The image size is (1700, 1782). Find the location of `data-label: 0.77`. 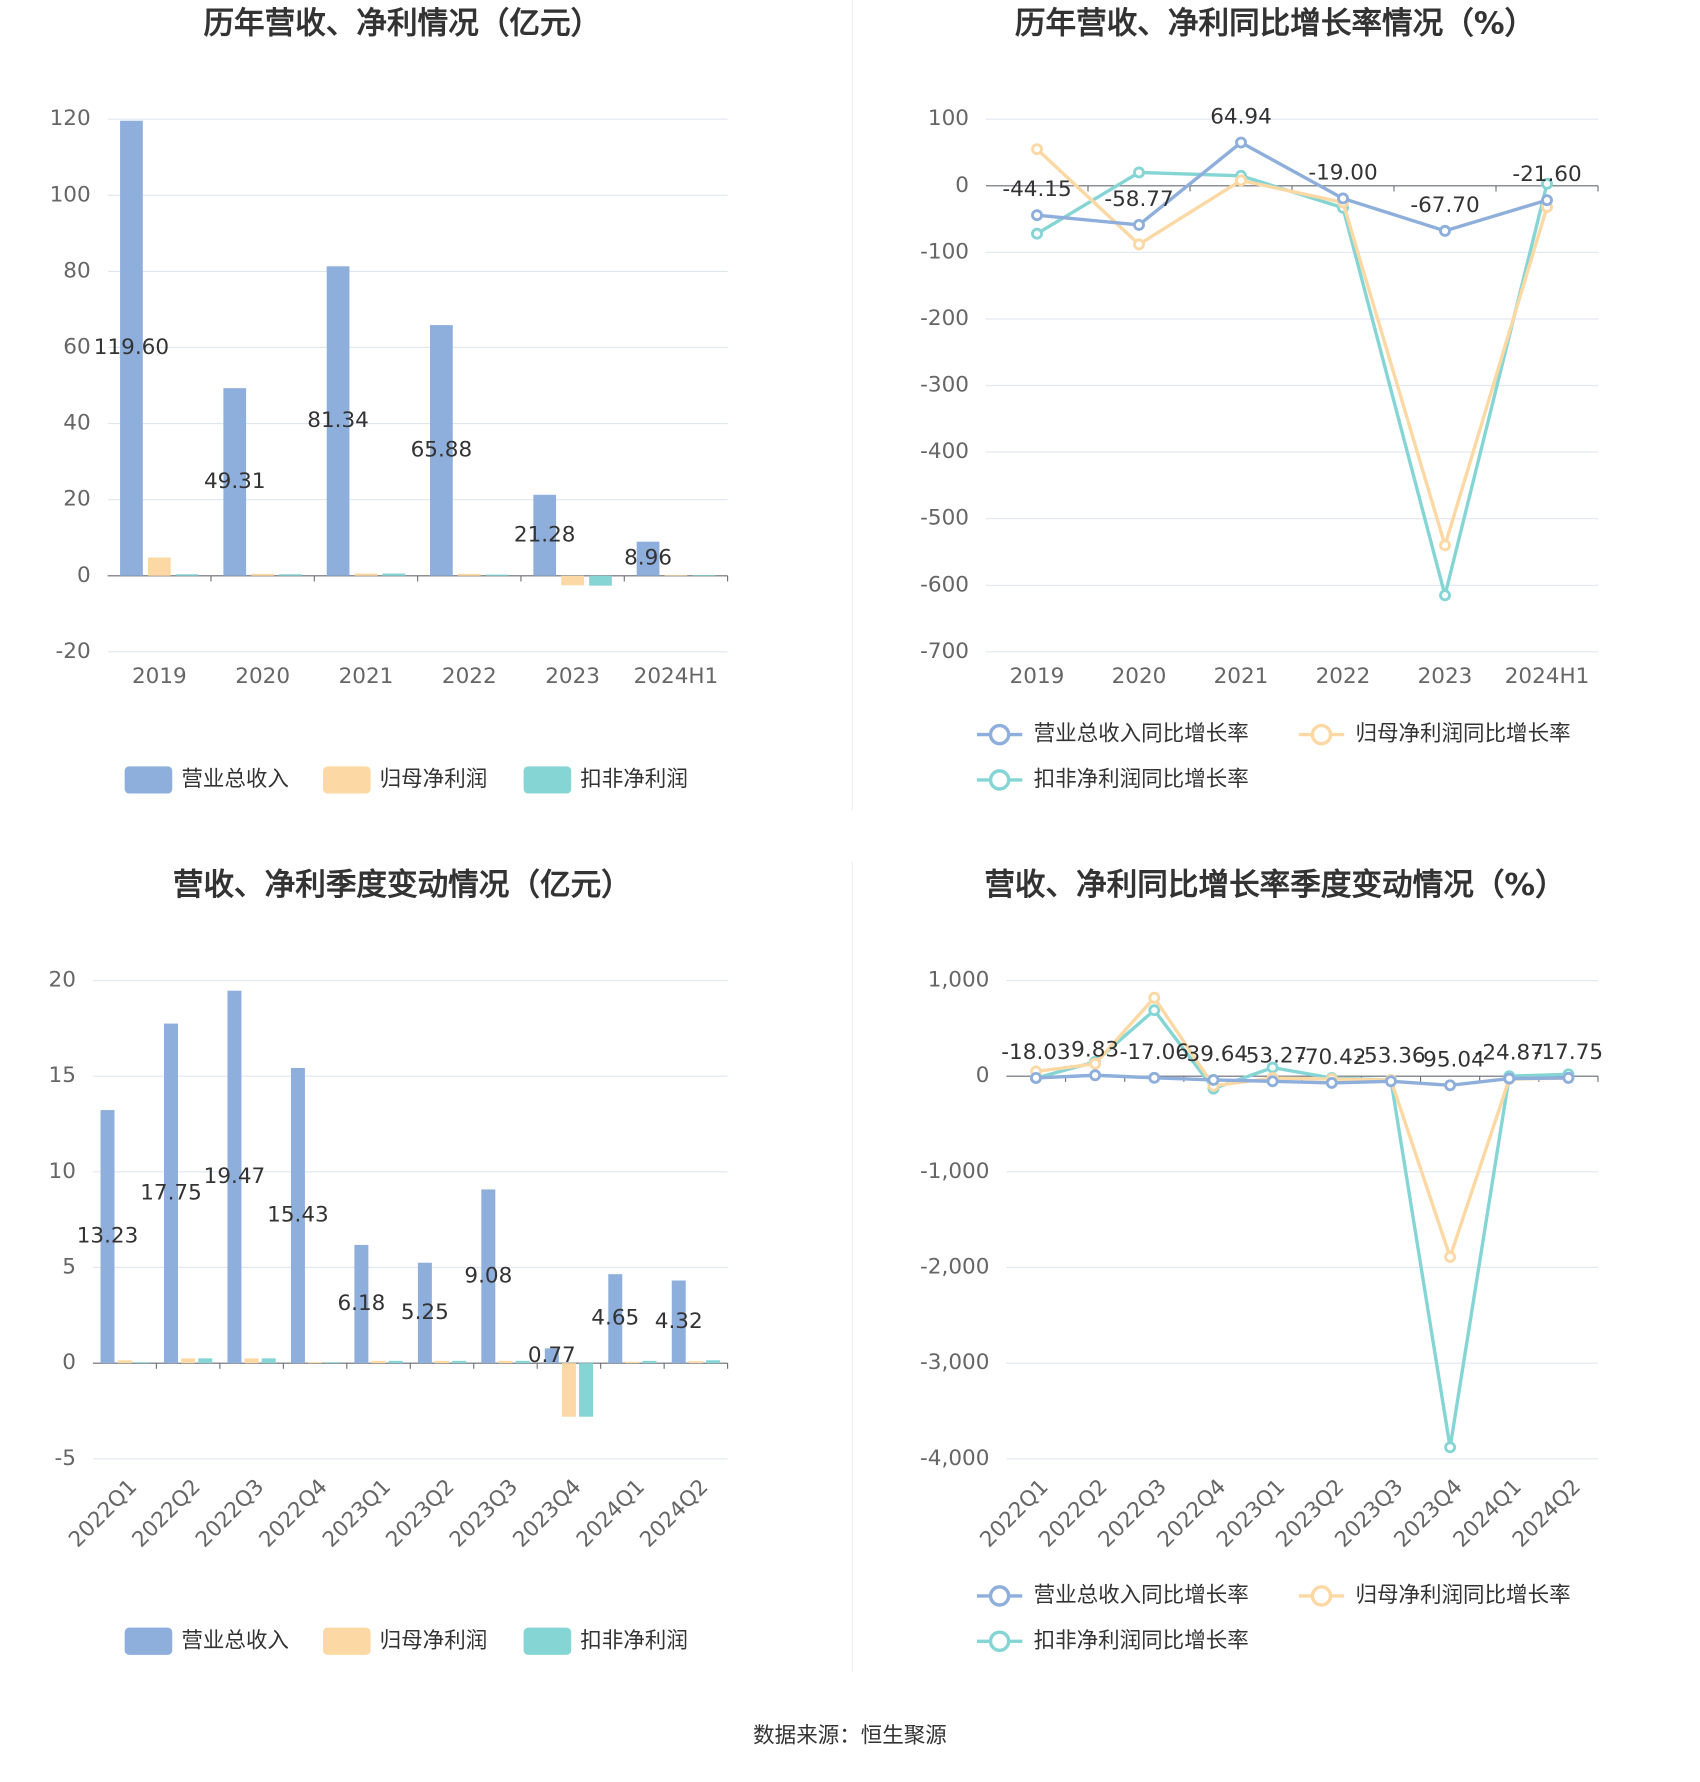

data-label: 0.77 is located at coordinates (552, 1355).